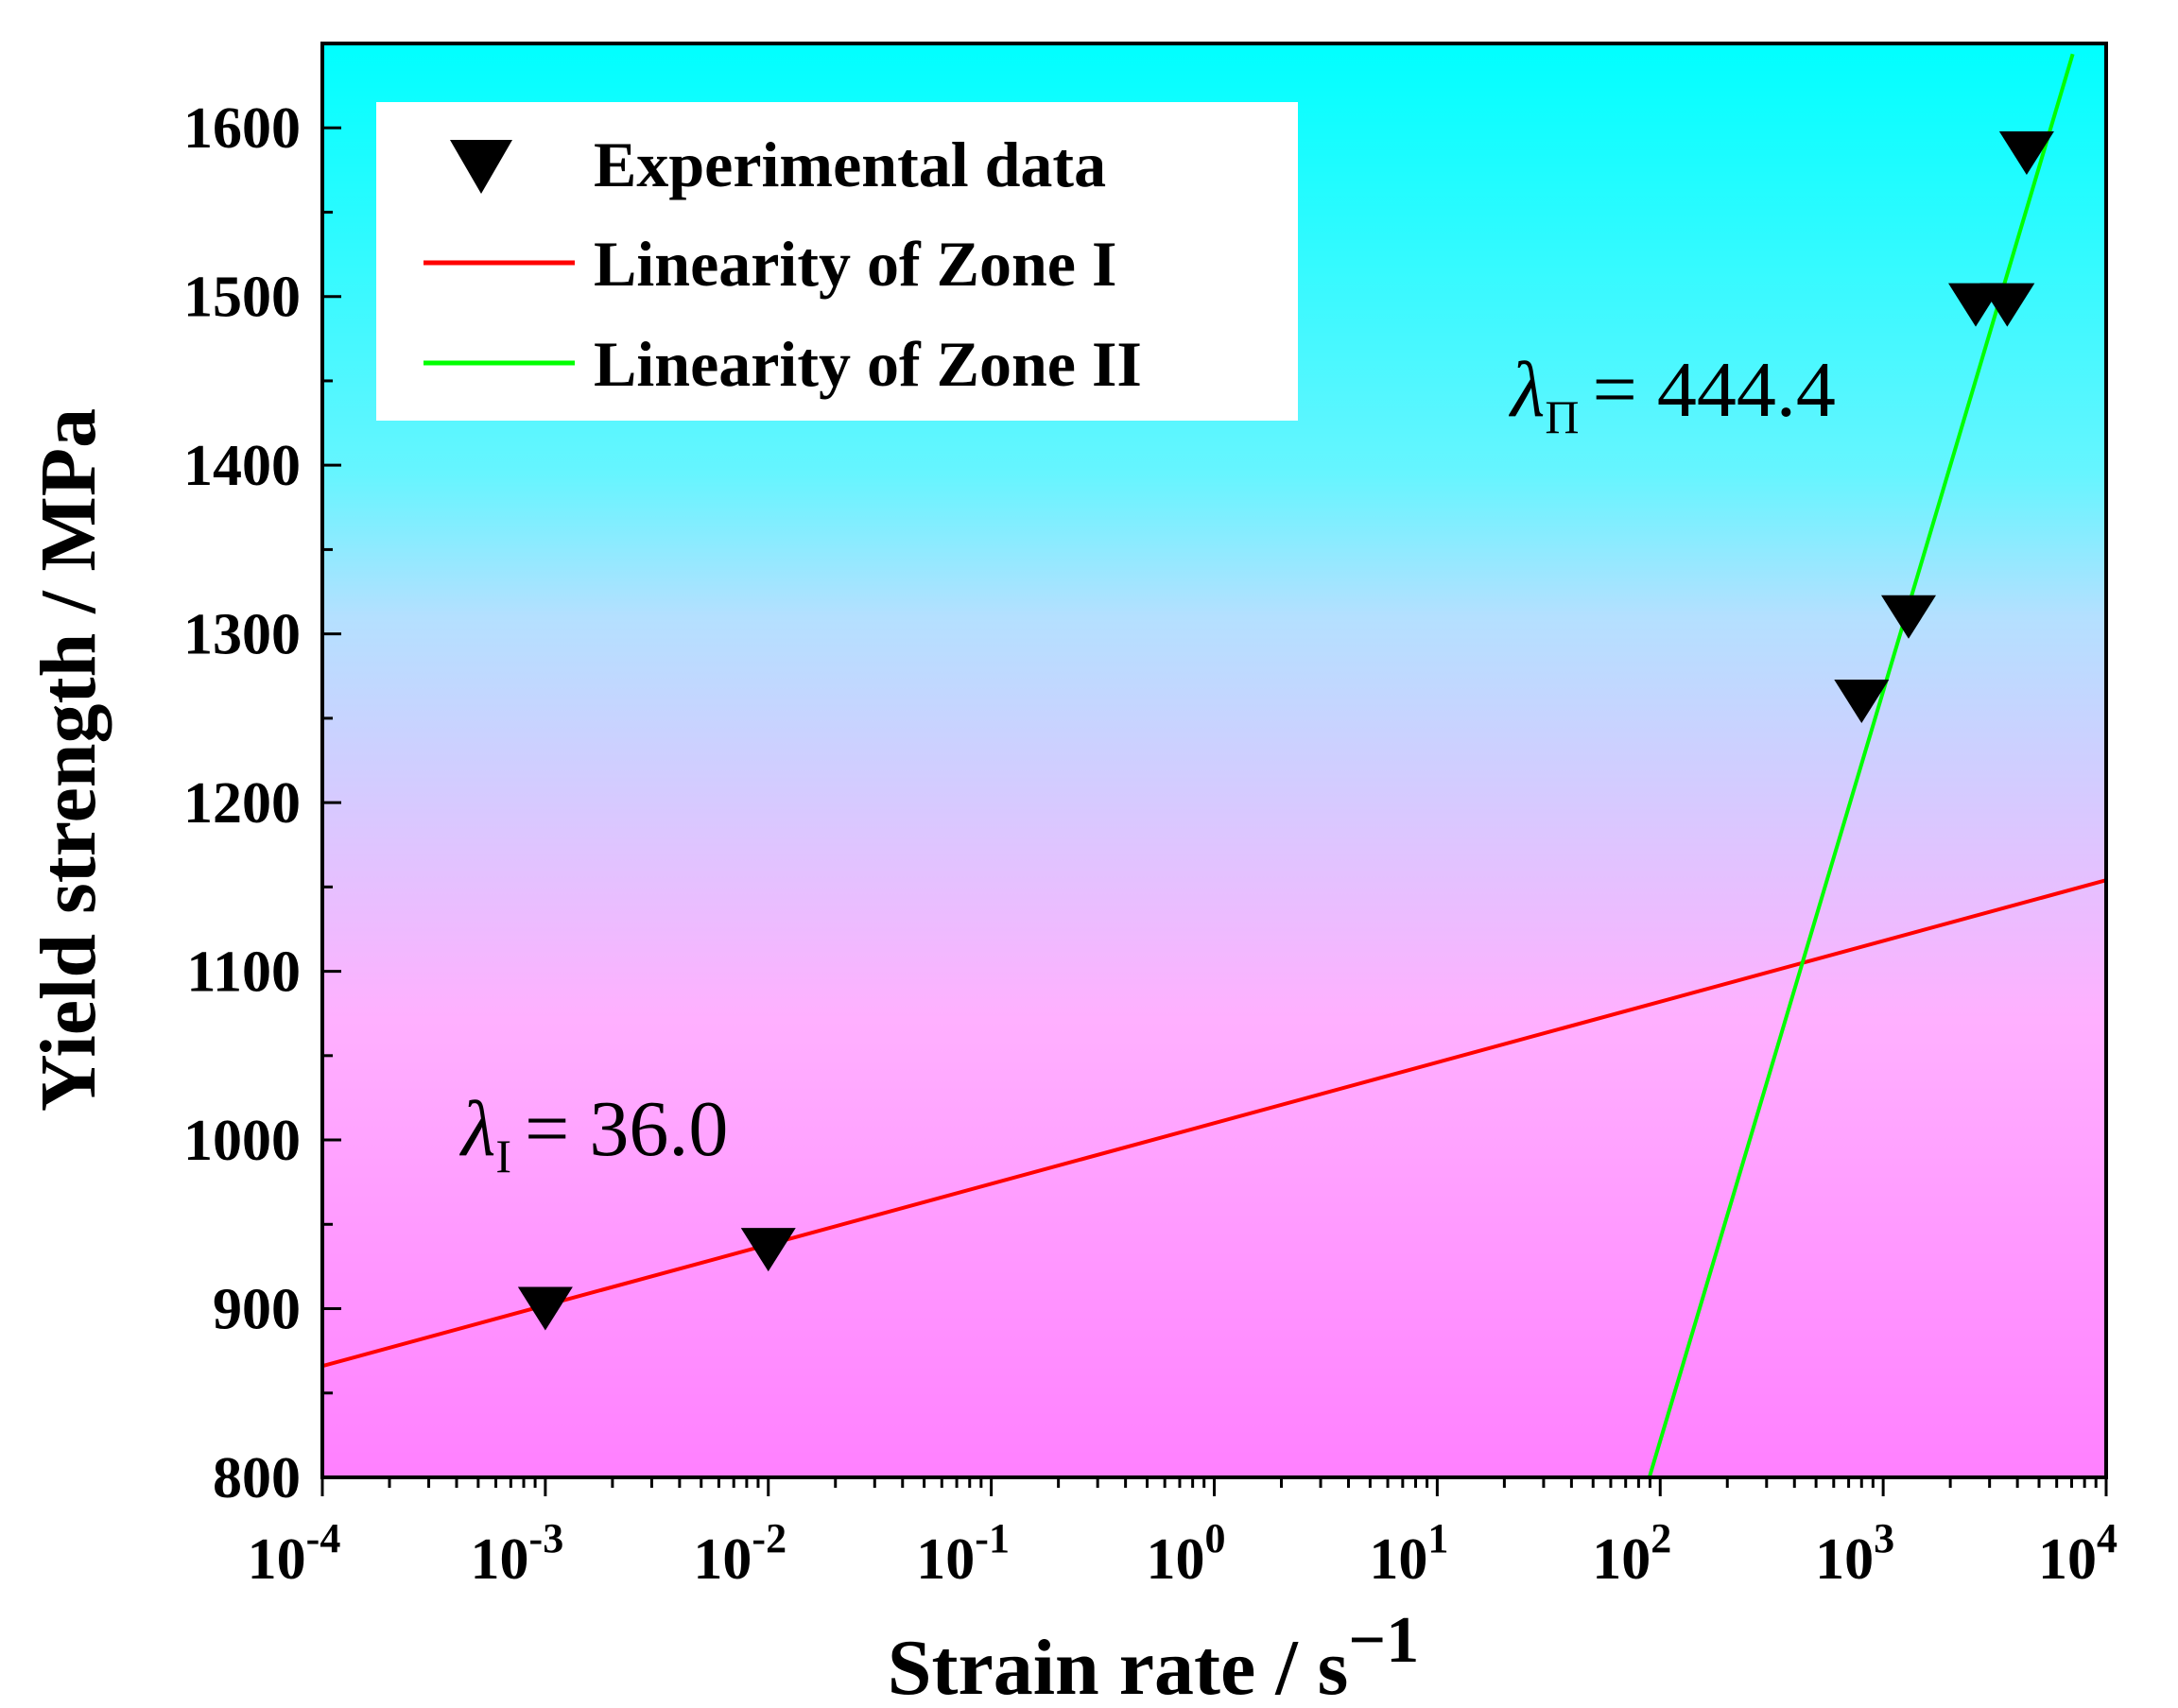 The image size is (2178, 1708). Describe the element at coordinates (992, 1538) in the screenshot. I see `x-tick-label-exponent: -1` at that location.